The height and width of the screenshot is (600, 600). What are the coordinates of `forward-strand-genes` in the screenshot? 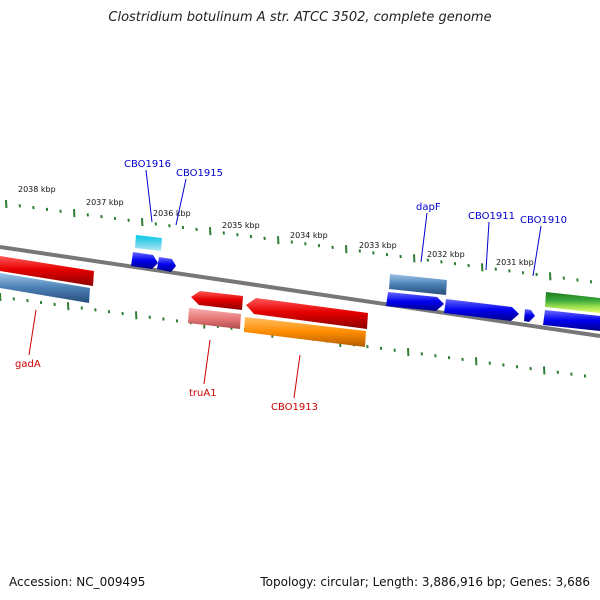 It's located at (365, 283).